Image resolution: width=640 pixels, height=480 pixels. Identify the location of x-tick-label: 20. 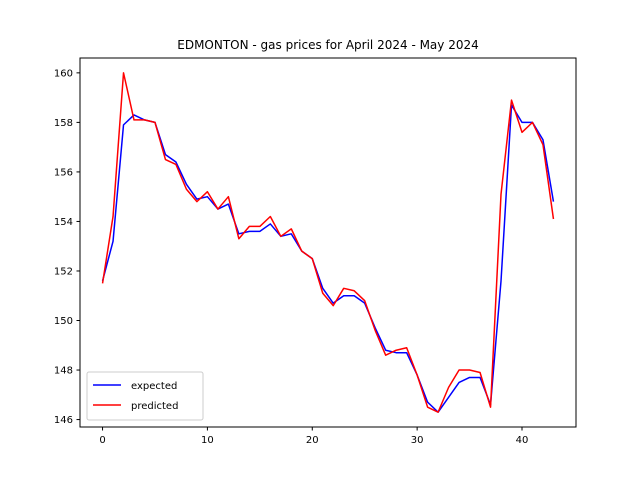
(312, 440).